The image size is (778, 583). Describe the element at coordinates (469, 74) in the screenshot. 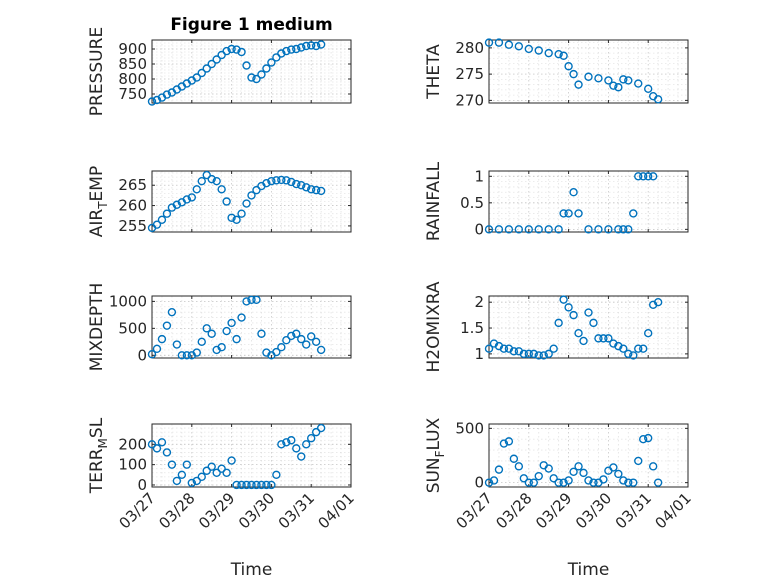

I see `y-tick-label: 275` at that location.